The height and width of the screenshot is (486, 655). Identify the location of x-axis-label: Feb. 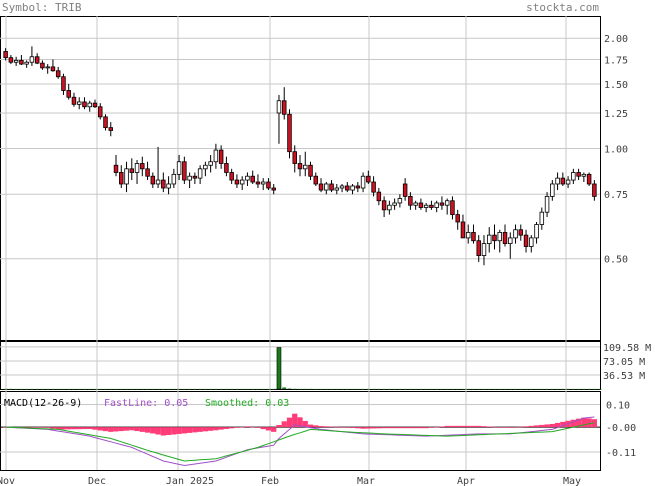
(270, 481).